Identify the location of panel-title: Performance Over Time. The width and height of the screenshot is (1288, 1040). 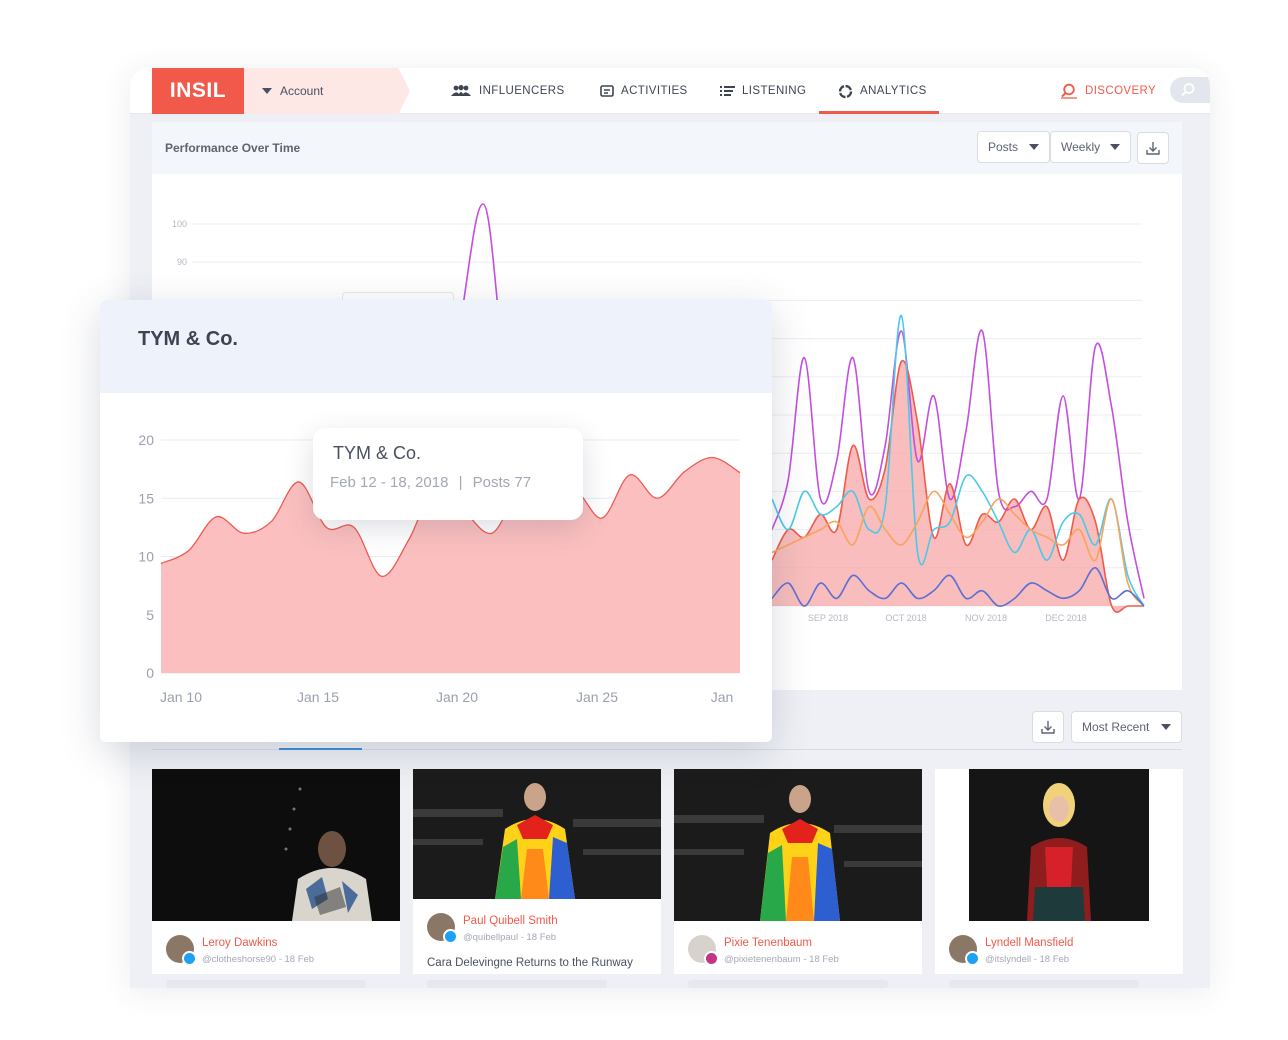
(233, 148).